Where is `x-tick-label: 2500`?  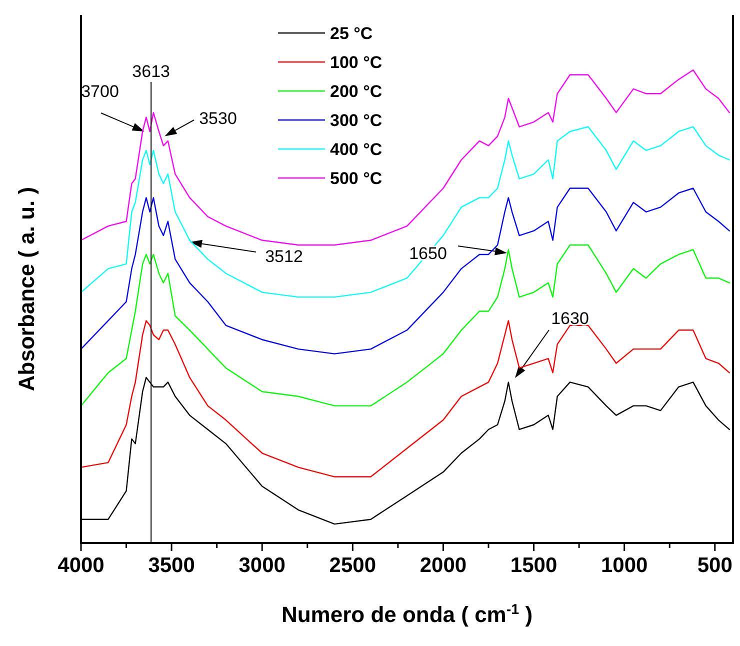 x-tick-label: 2500 is located at coordinates (352, 565).